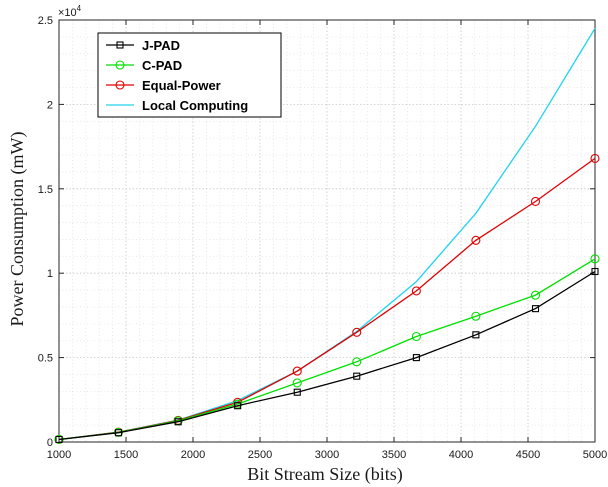 The image size is (608, 487). Describe the element at coordinates (461, 455) in the screenshot. I see `x-tick-label: 4000` at that location.